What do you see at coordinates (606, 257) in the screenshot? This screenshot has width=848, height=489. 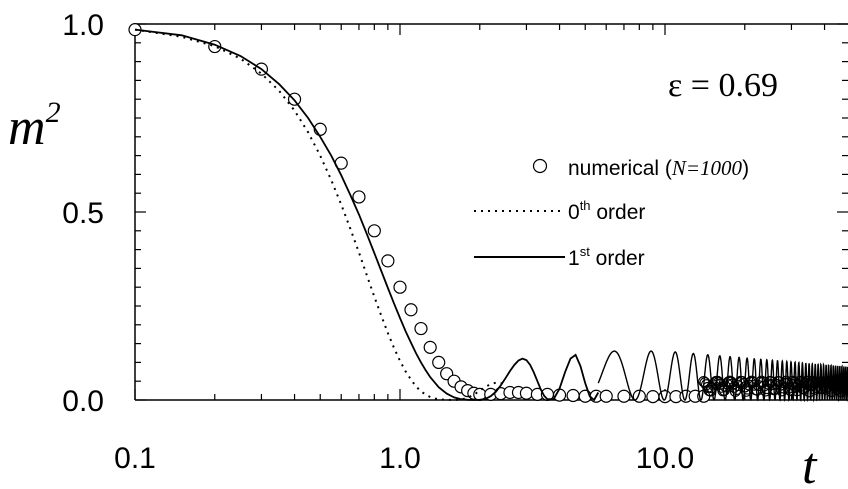 I see `legend-label-1st-order: 1st order` at bounding box center [606, 257].